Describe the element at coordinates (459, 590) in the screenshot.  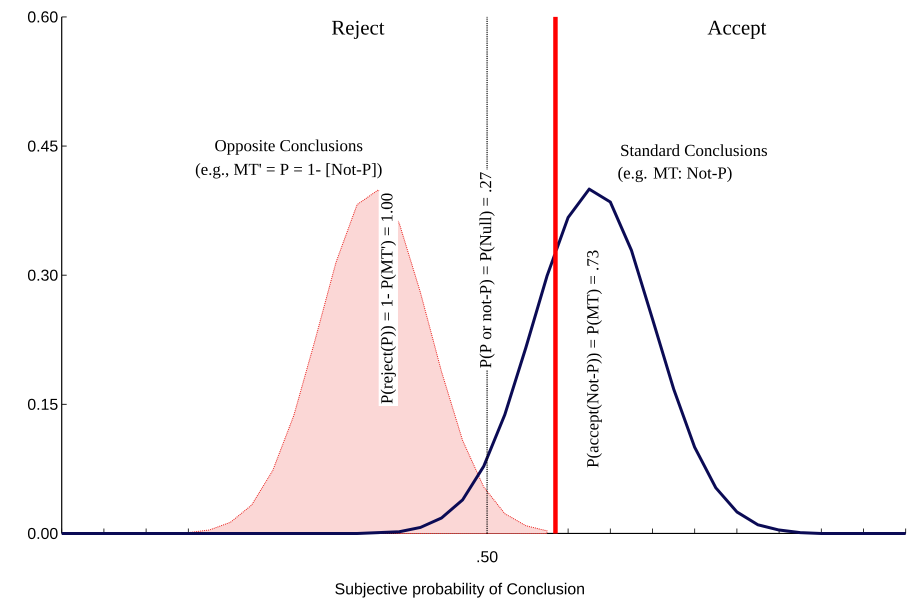
I see `x-axis-title: Subjective probability of Conclusion` at that location.